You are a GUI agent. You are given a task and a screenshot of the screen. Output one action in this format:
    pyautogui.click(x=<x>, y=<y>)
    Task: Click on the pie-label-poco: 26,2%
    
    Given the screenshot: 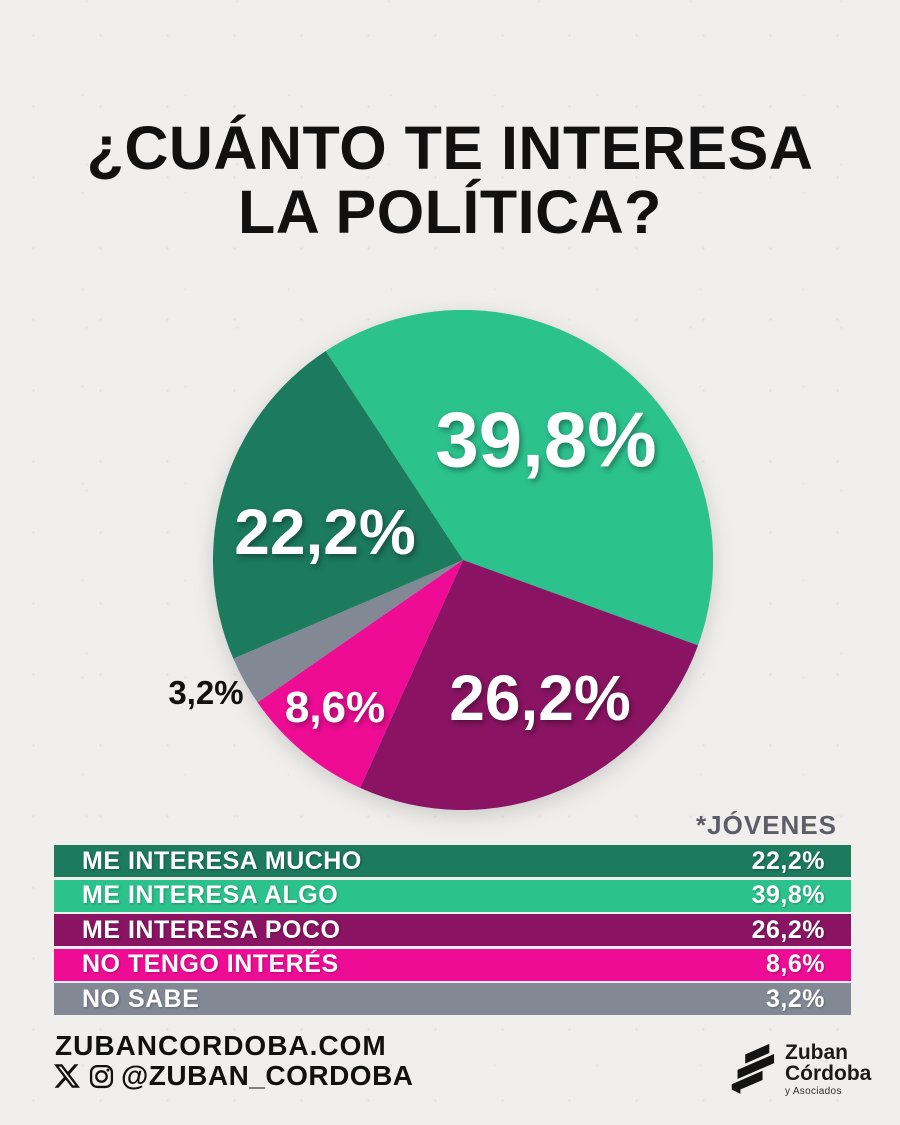 What is the action you would take?
    pyautogui.click(x=540, y=698)
    